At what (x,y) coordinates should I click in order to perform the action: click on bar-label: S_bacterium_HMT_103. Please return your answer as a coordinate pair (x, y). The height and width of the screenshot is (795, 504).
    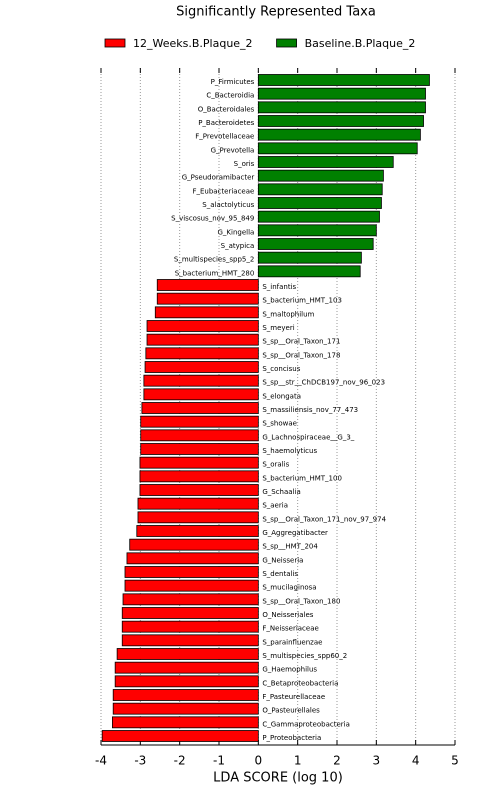
    Looking at the image, I should click on (302, 301).